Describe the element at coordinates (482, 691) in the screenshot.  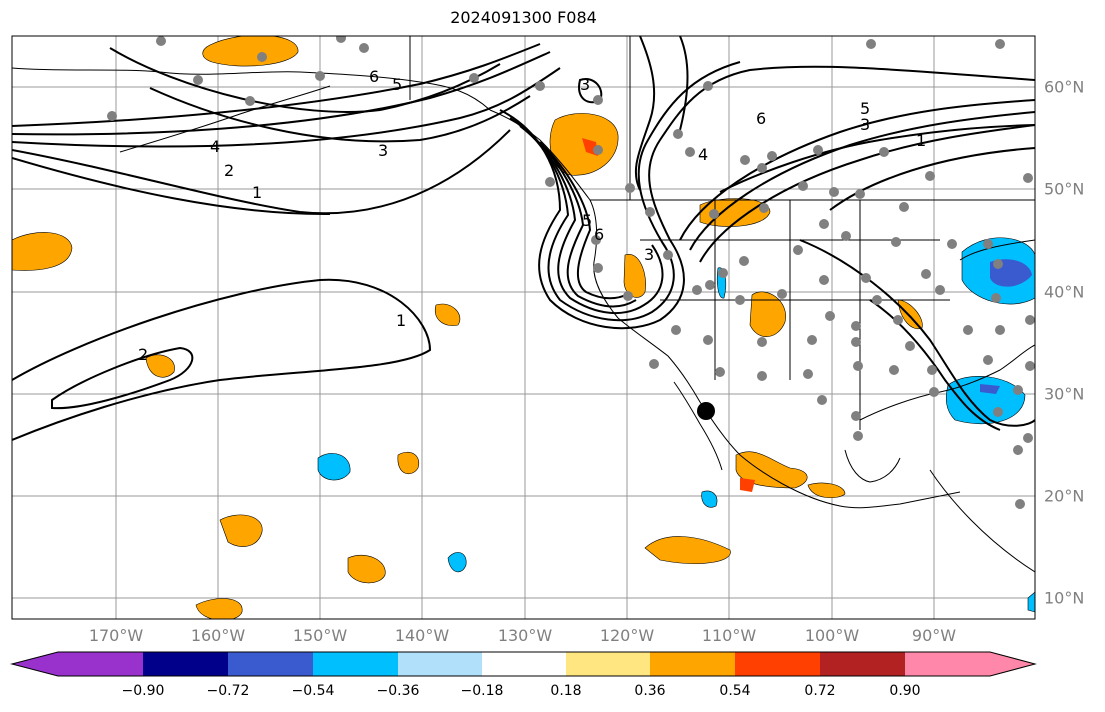
I see `colorbar-tick: −0.18` at that location.